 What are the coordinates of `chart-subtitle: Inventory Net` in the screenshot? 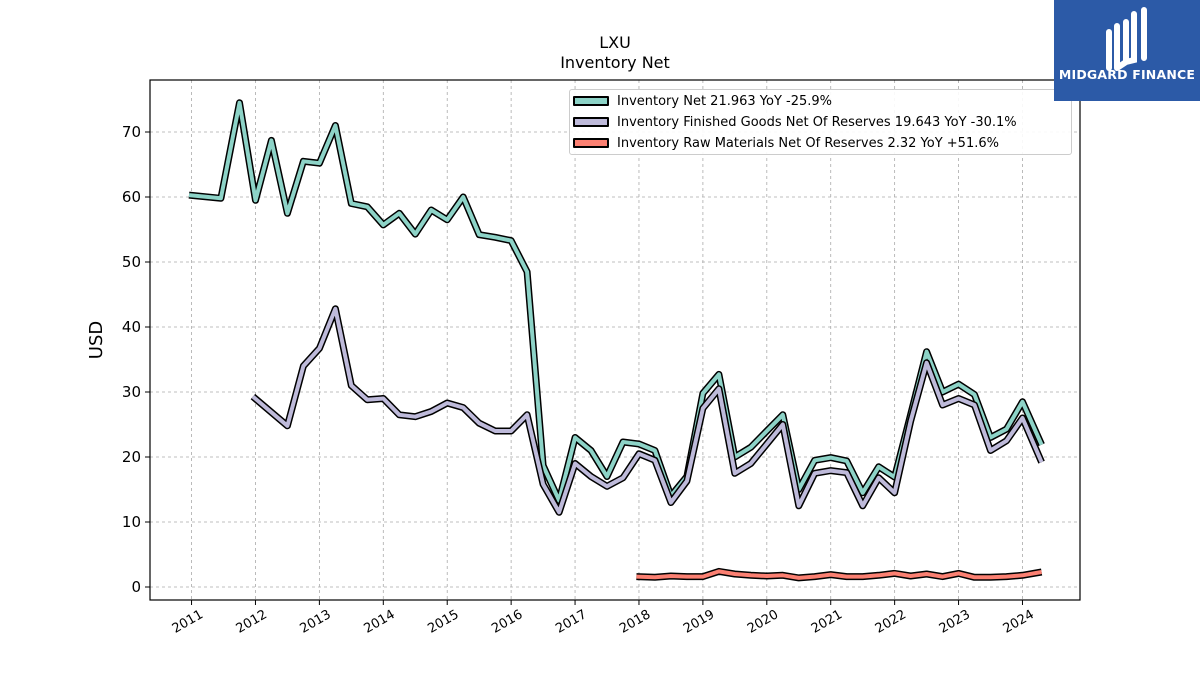 It's located at (615, 62).